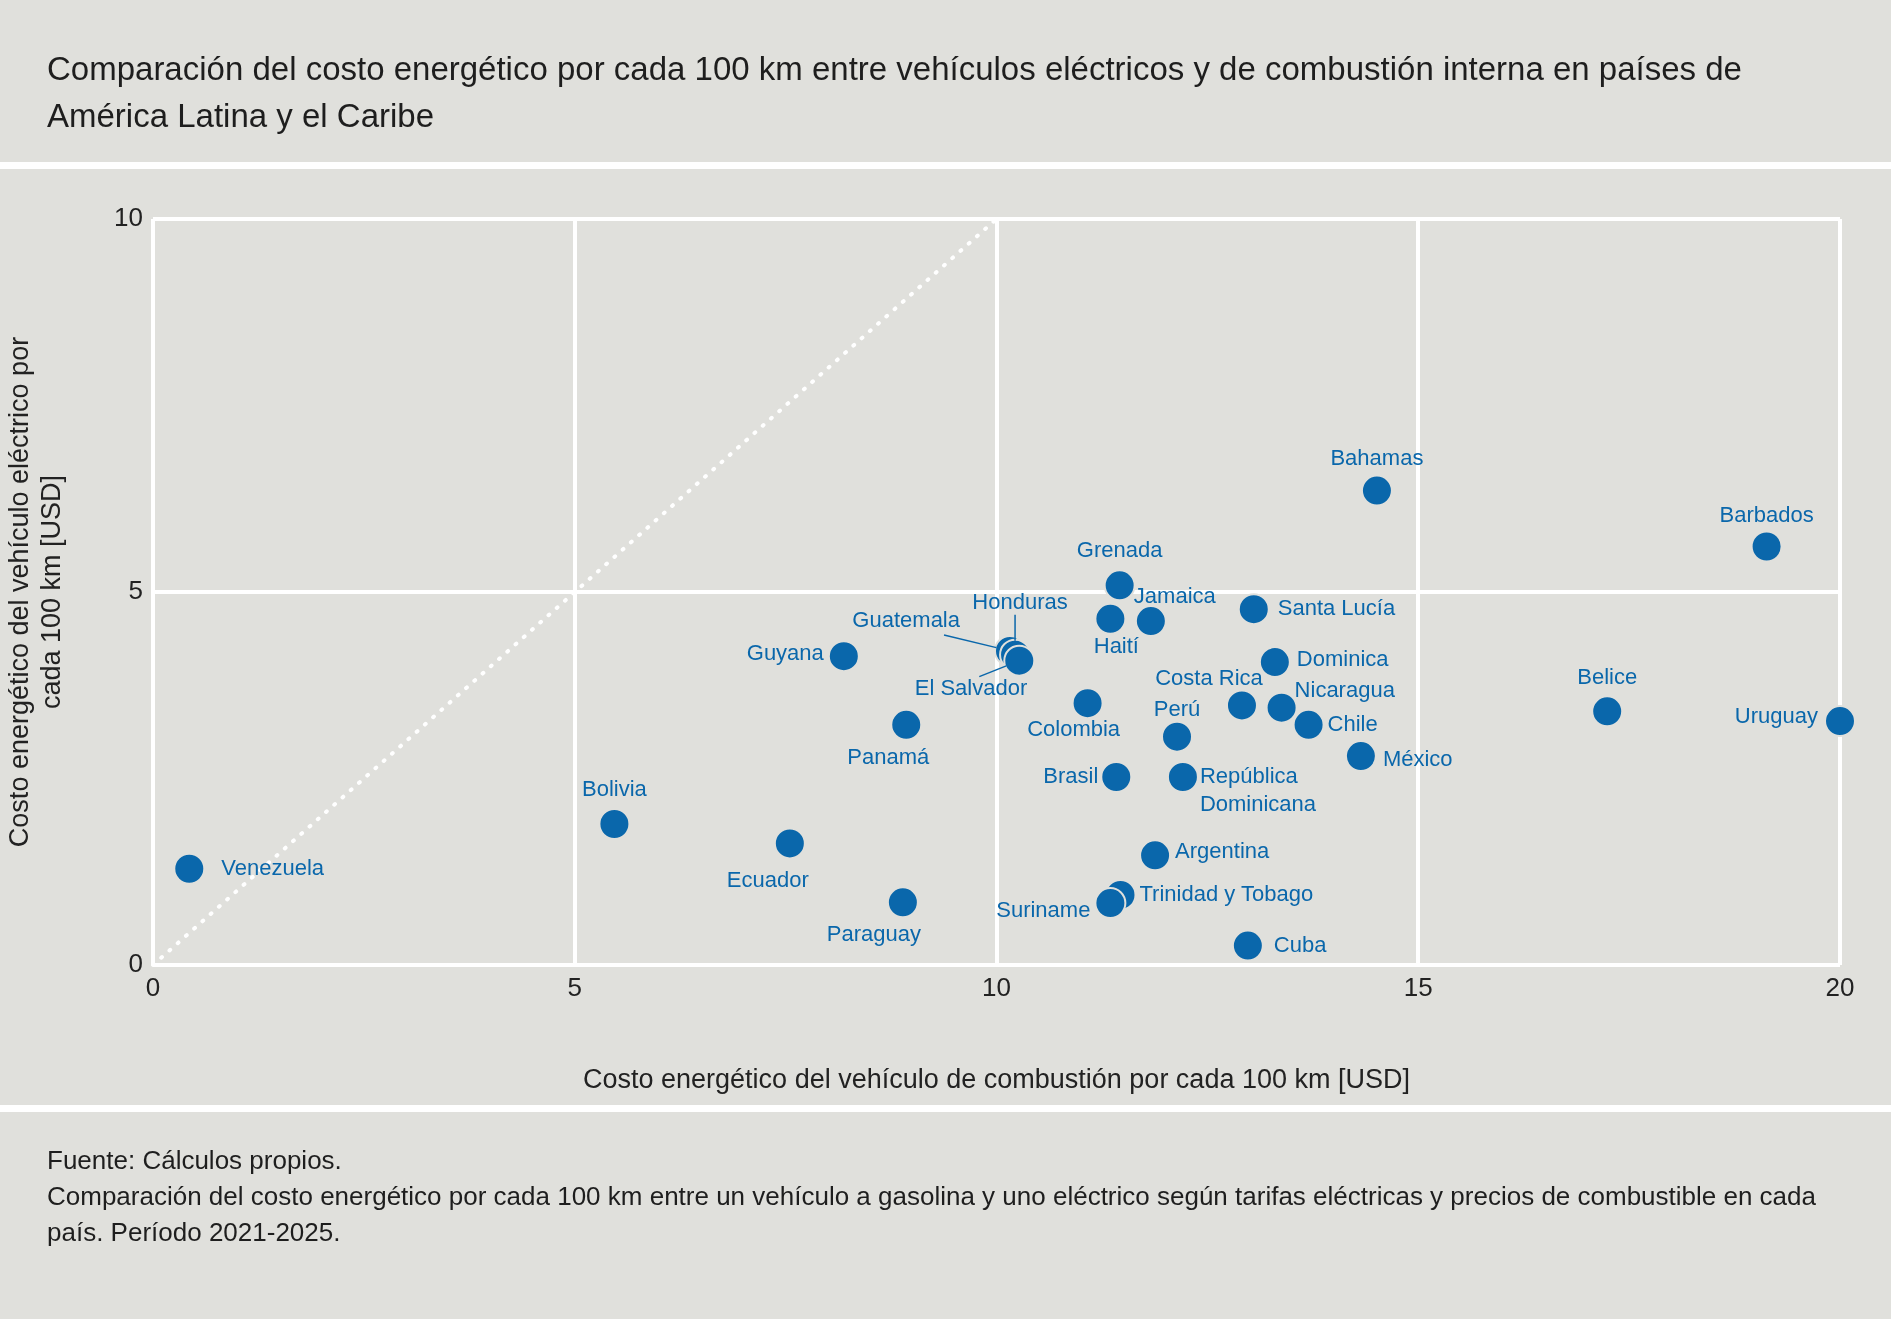  What do you see at coordinates (1043, 910) in the screenshot?
I see `annotation: Suriname` at bounding box center [1043, 910].